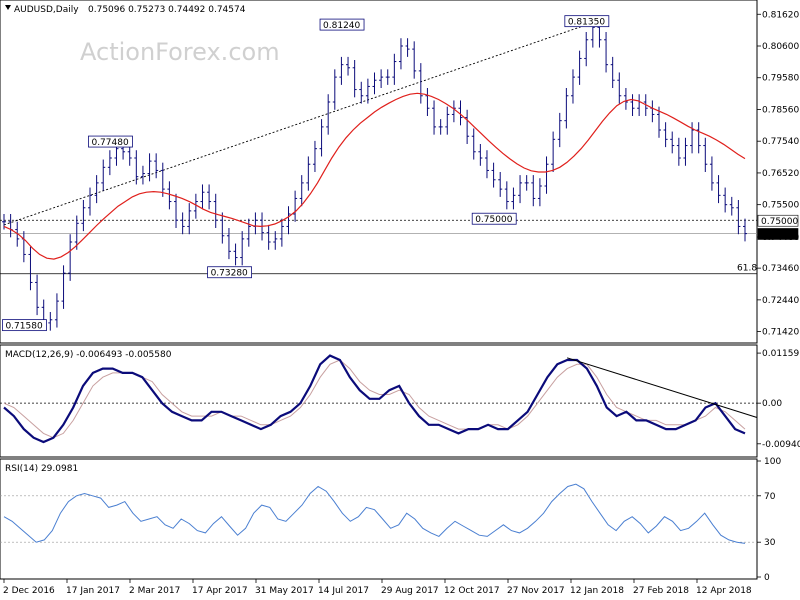 The width and height of the screenshot is (800, 600). I want to click on annotation-label: 0.75000, so click(493, 220).